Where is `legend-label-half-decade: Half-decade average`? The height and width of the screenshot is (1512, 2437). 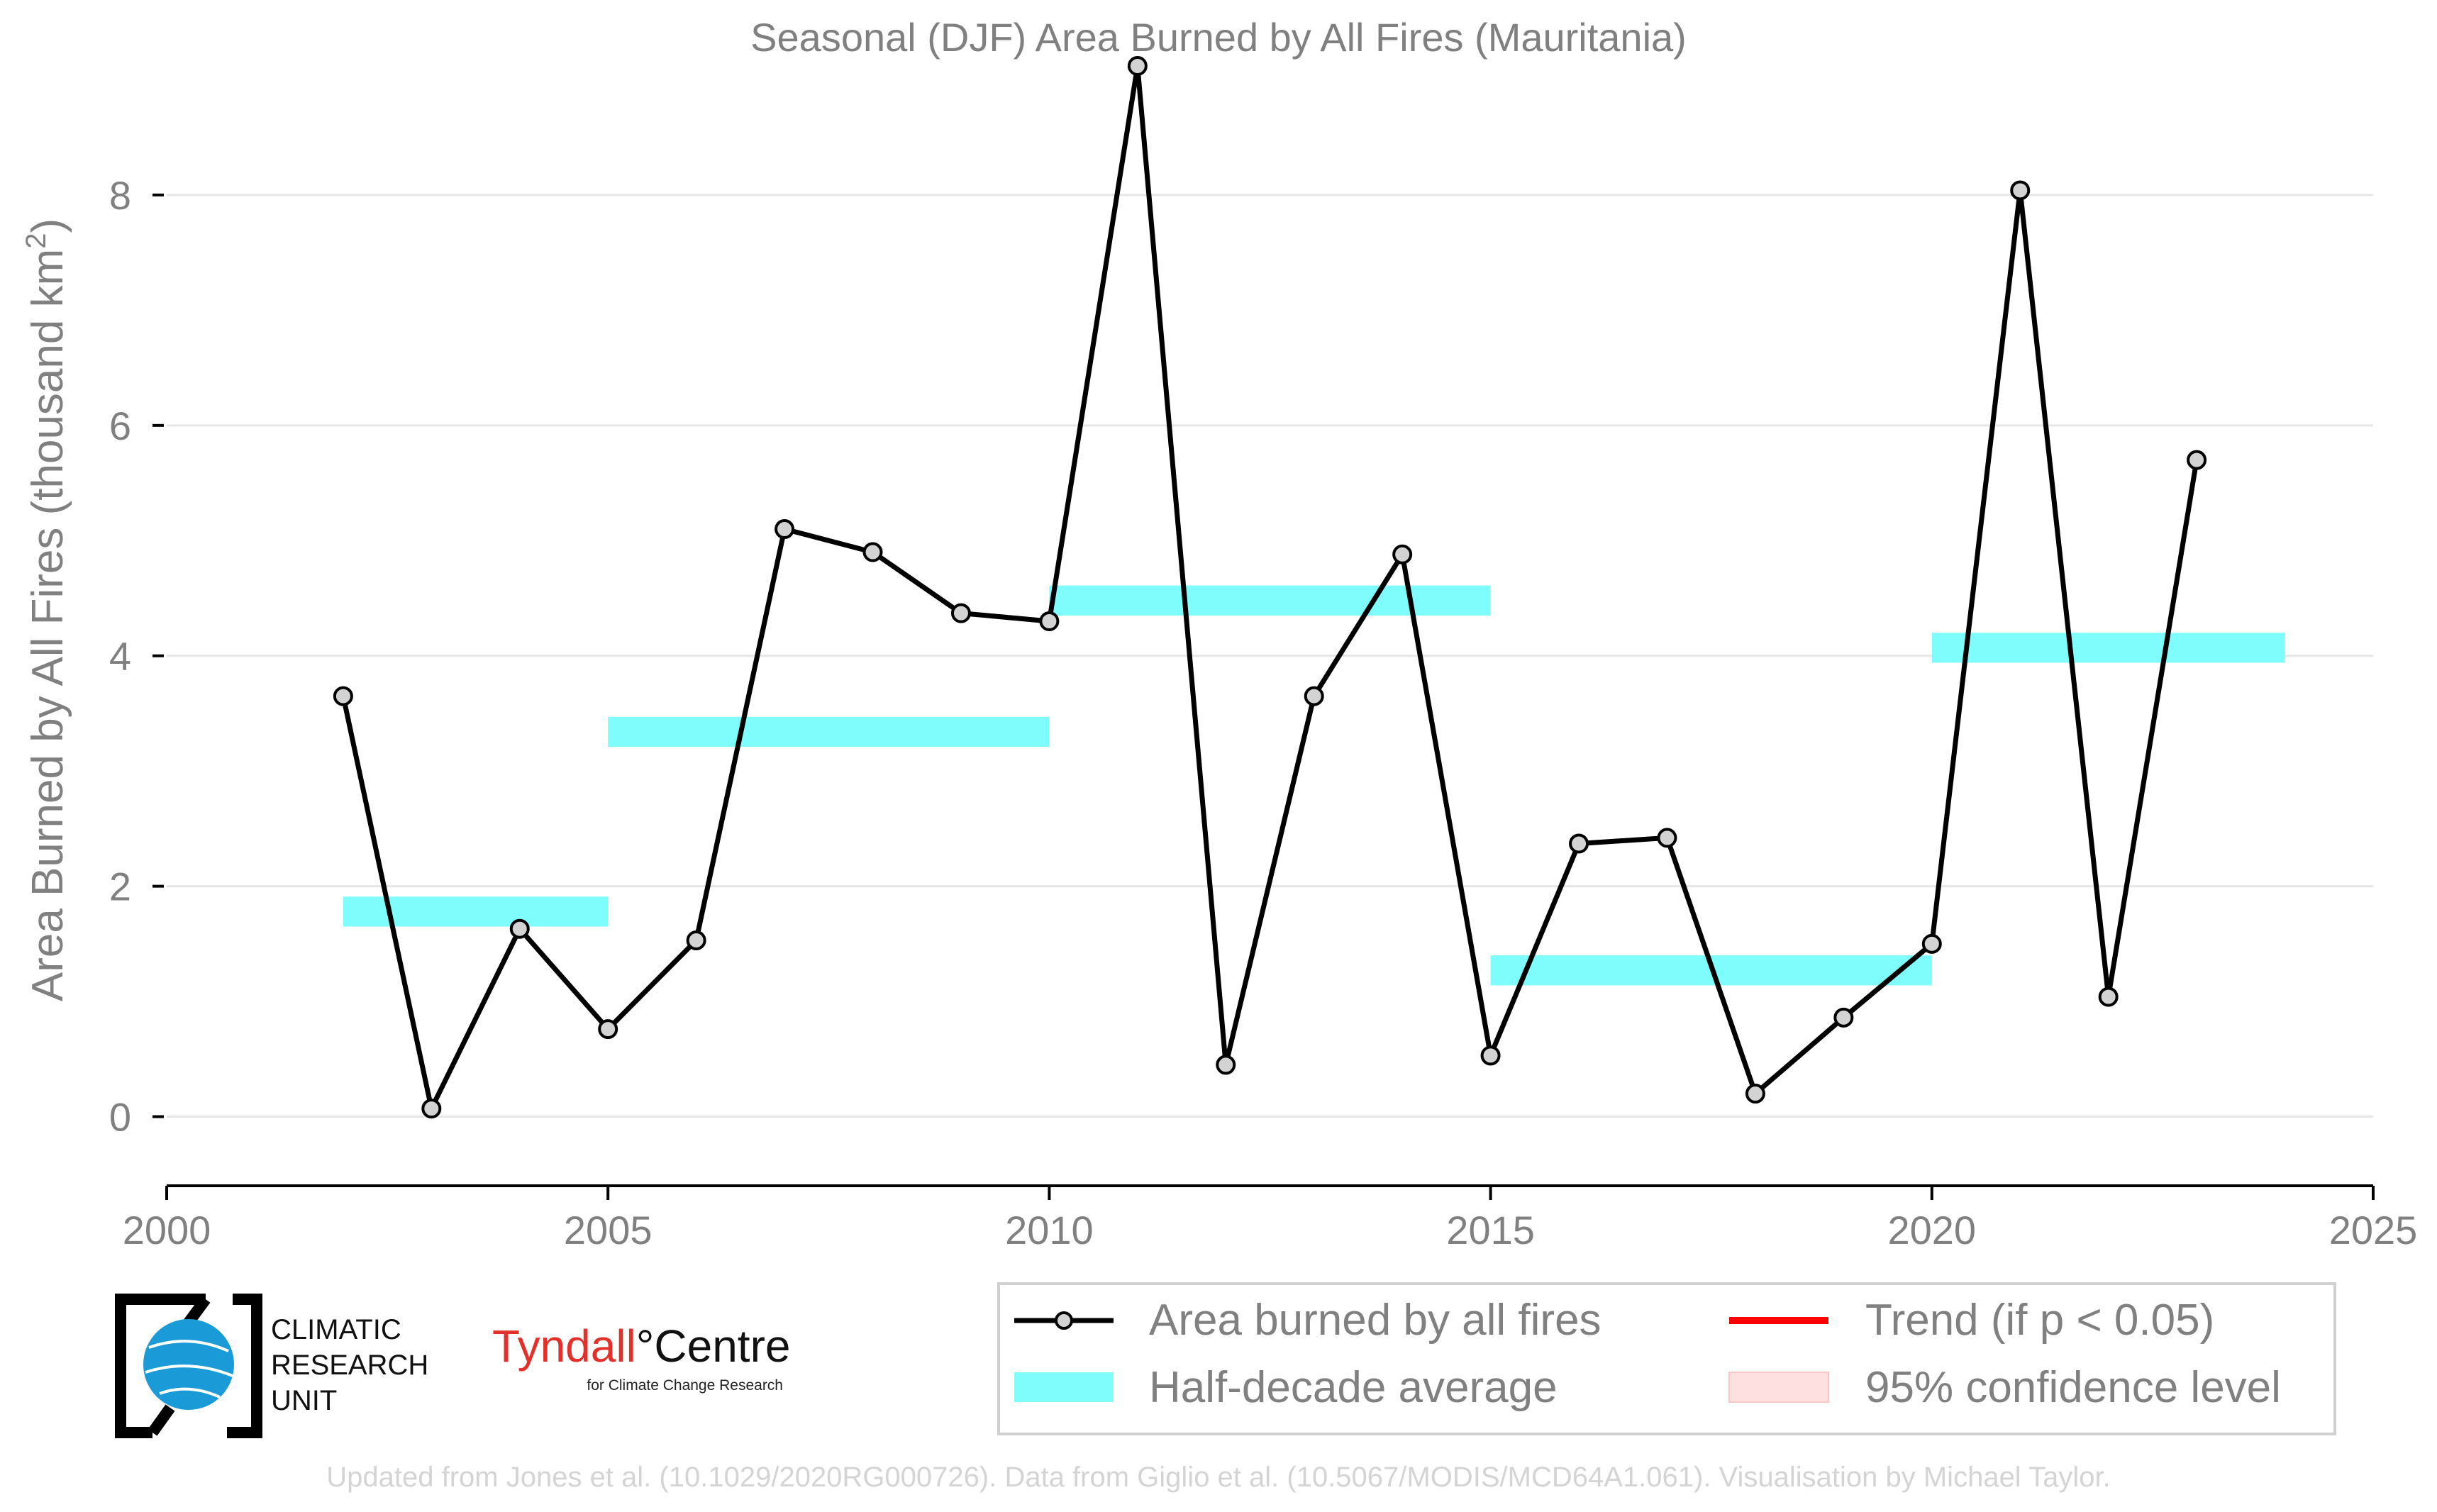 legend-label-half-decade: Half-decade average is located at coordinates (1353, 1387).